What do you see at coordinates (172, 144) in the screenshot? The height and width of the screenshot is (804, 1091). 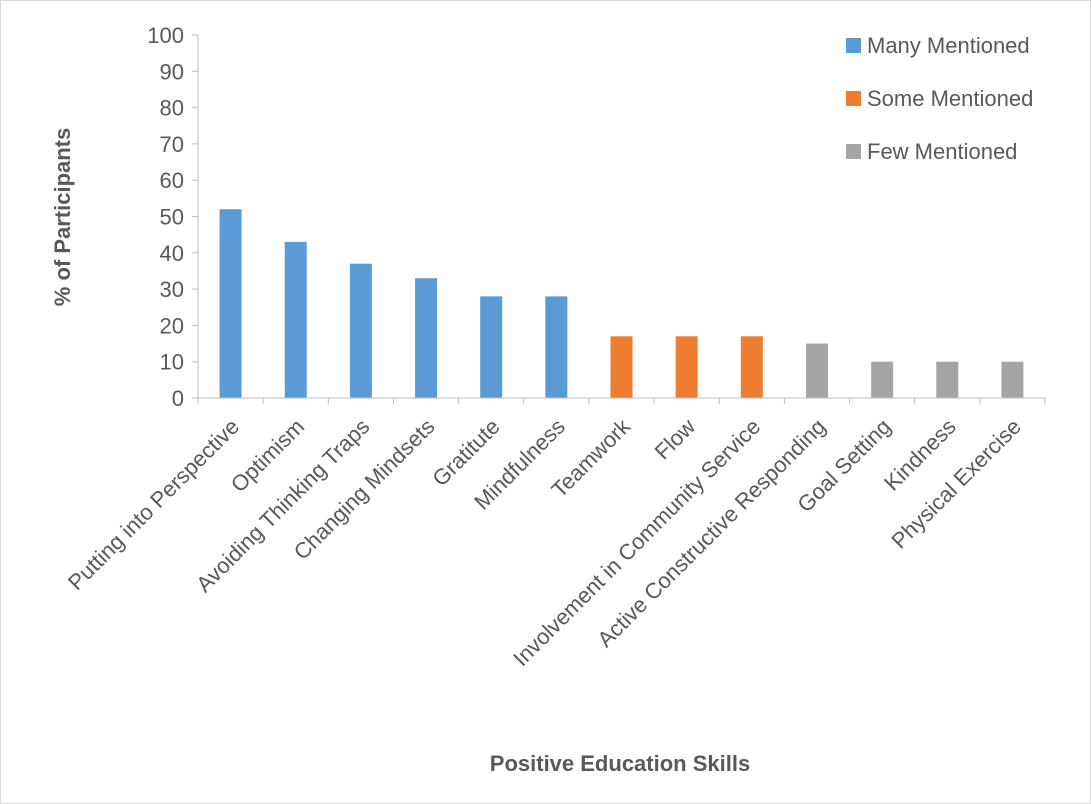 I see `y-tick-label: 70` at bounding box center [172, 144].